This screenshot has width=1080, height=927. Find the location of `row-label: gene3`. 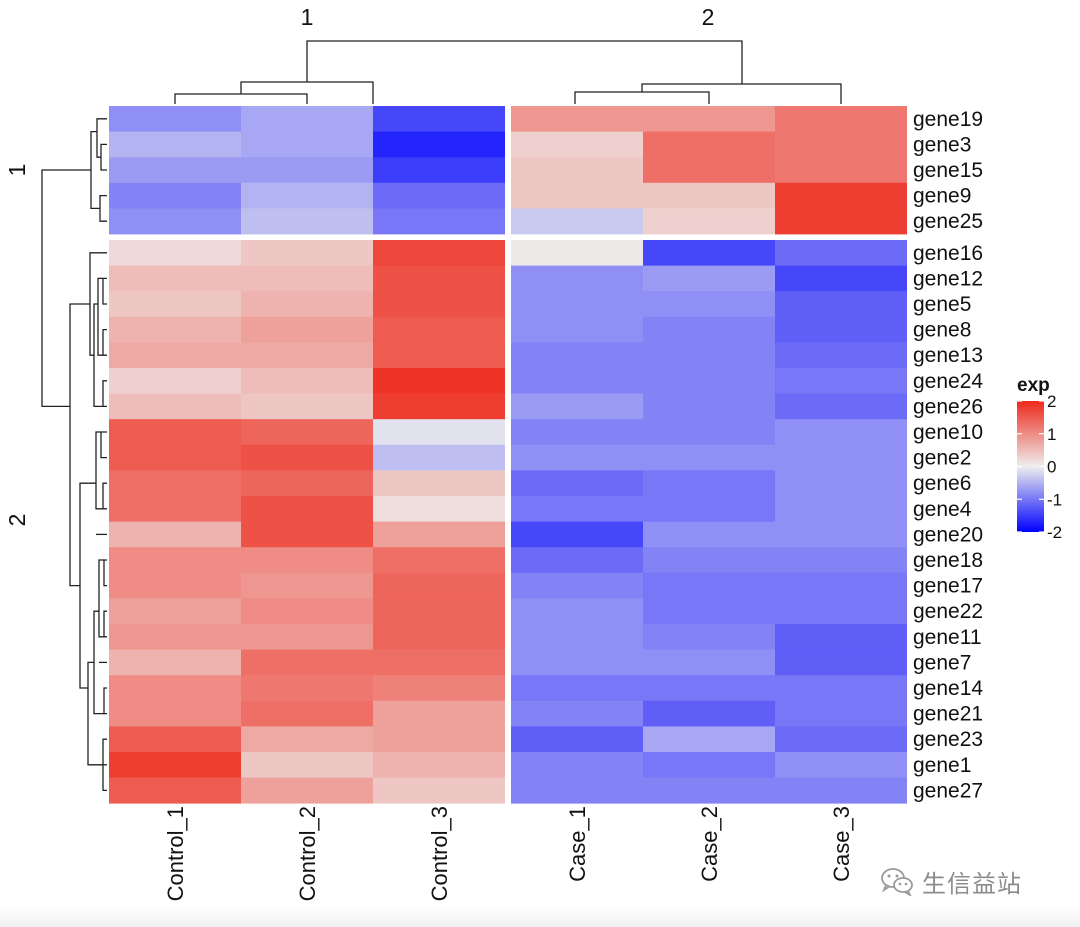

row-label: gene3 is located at coordinates (942, 144).